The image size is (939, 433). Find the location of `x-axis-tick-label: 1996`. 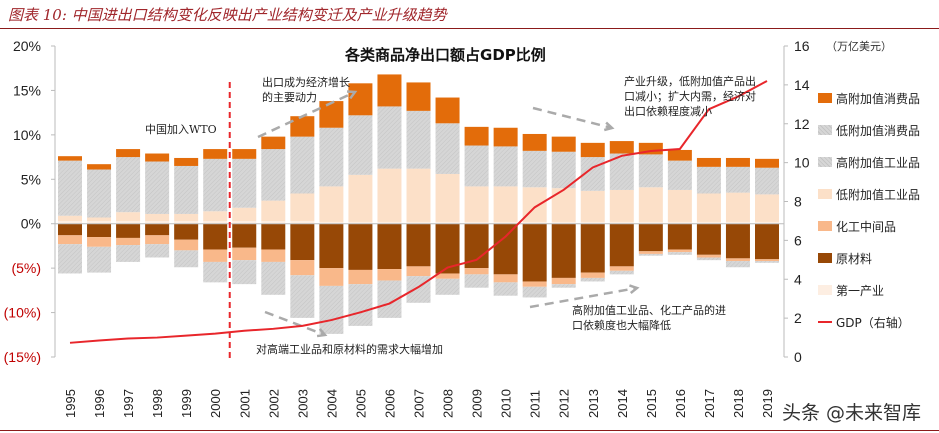

x-axis-tick-label: 1996 is located at coordinates (99, 403).